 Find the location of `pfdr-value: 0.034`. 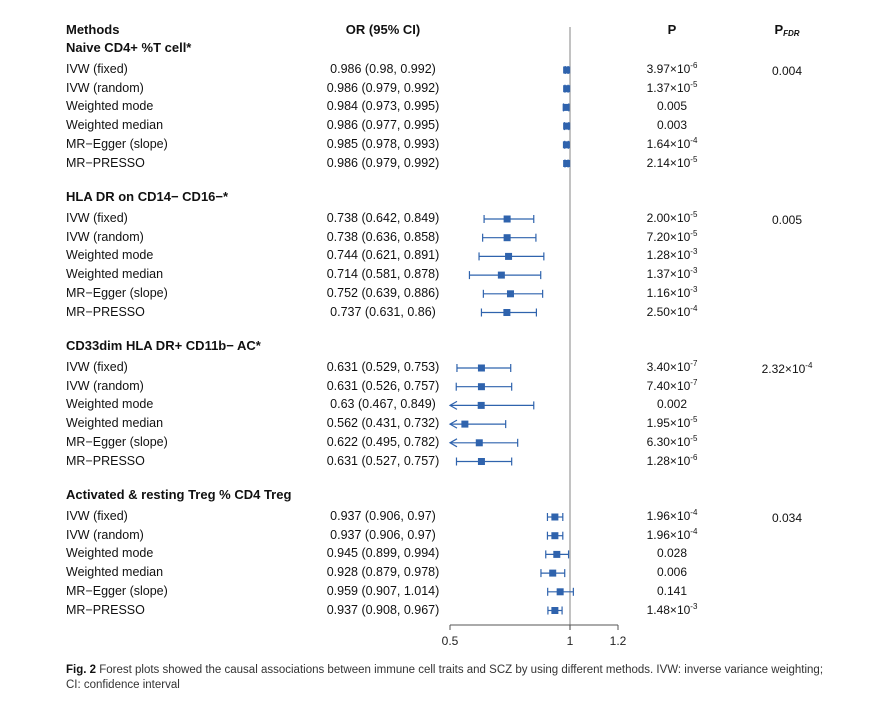

pfdr-value: 0.034 is located at coordinates (787, 518).